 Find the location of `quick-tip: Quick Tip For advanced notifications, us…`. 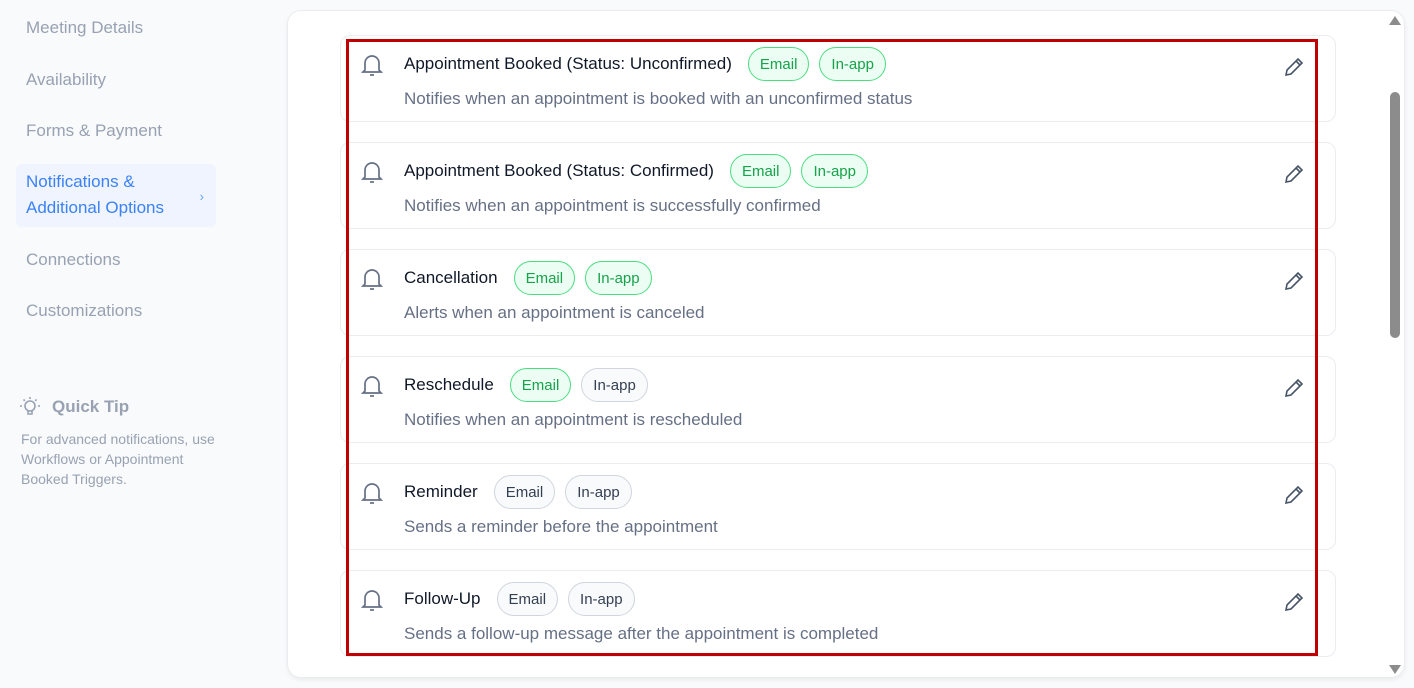

quick-tip: Quick Tip For advanced notifications, us… is located at coordinates (123, 442).